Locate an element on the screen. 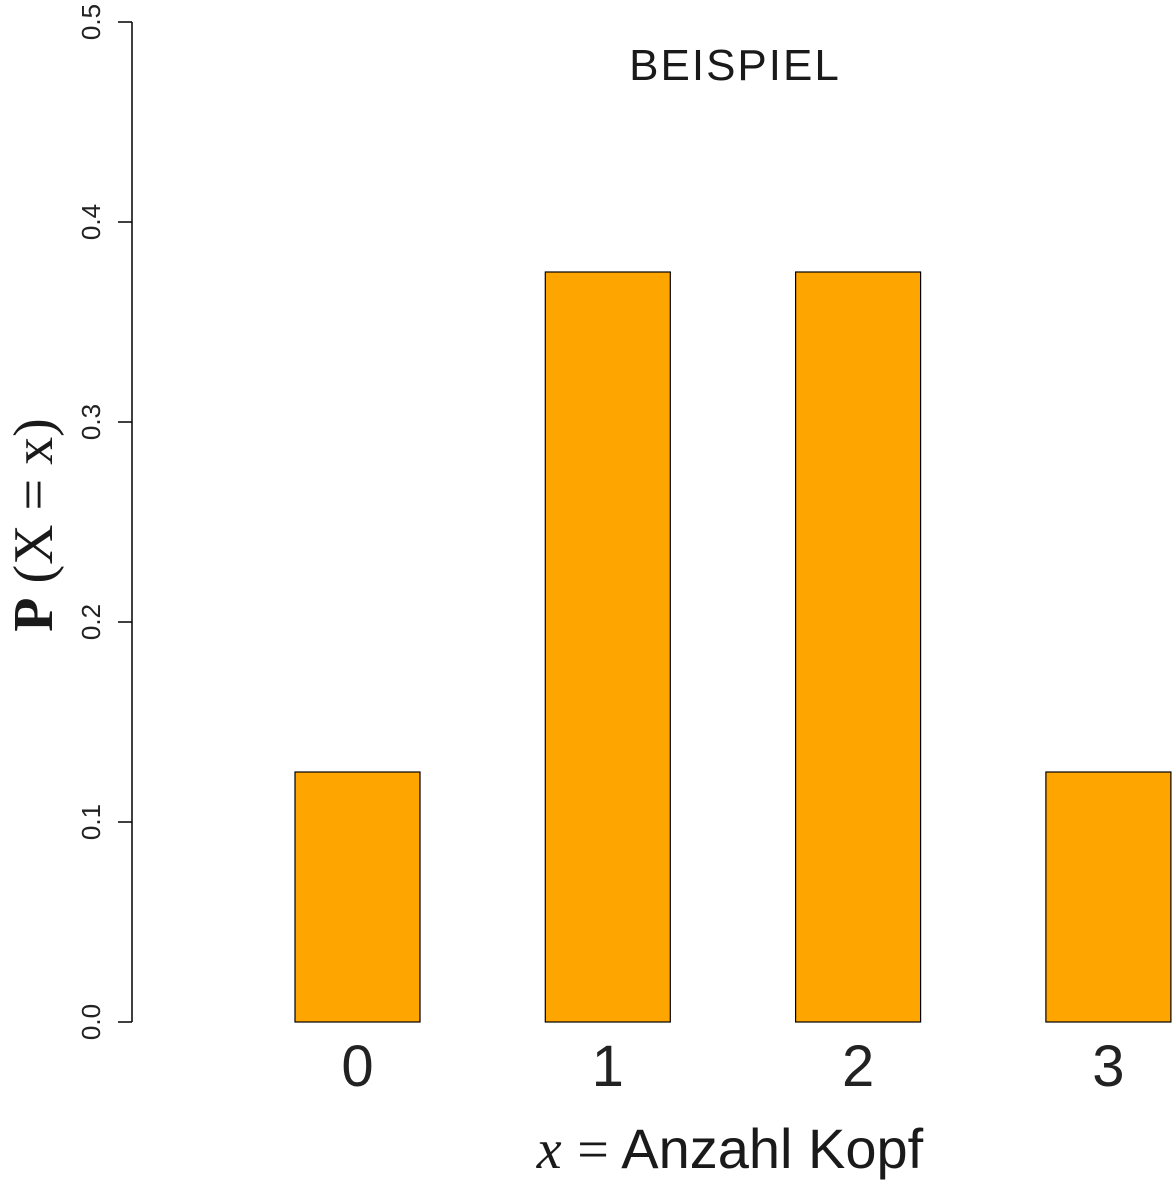  x-tick-label: 3 is located at coordinates (1108, 1066).